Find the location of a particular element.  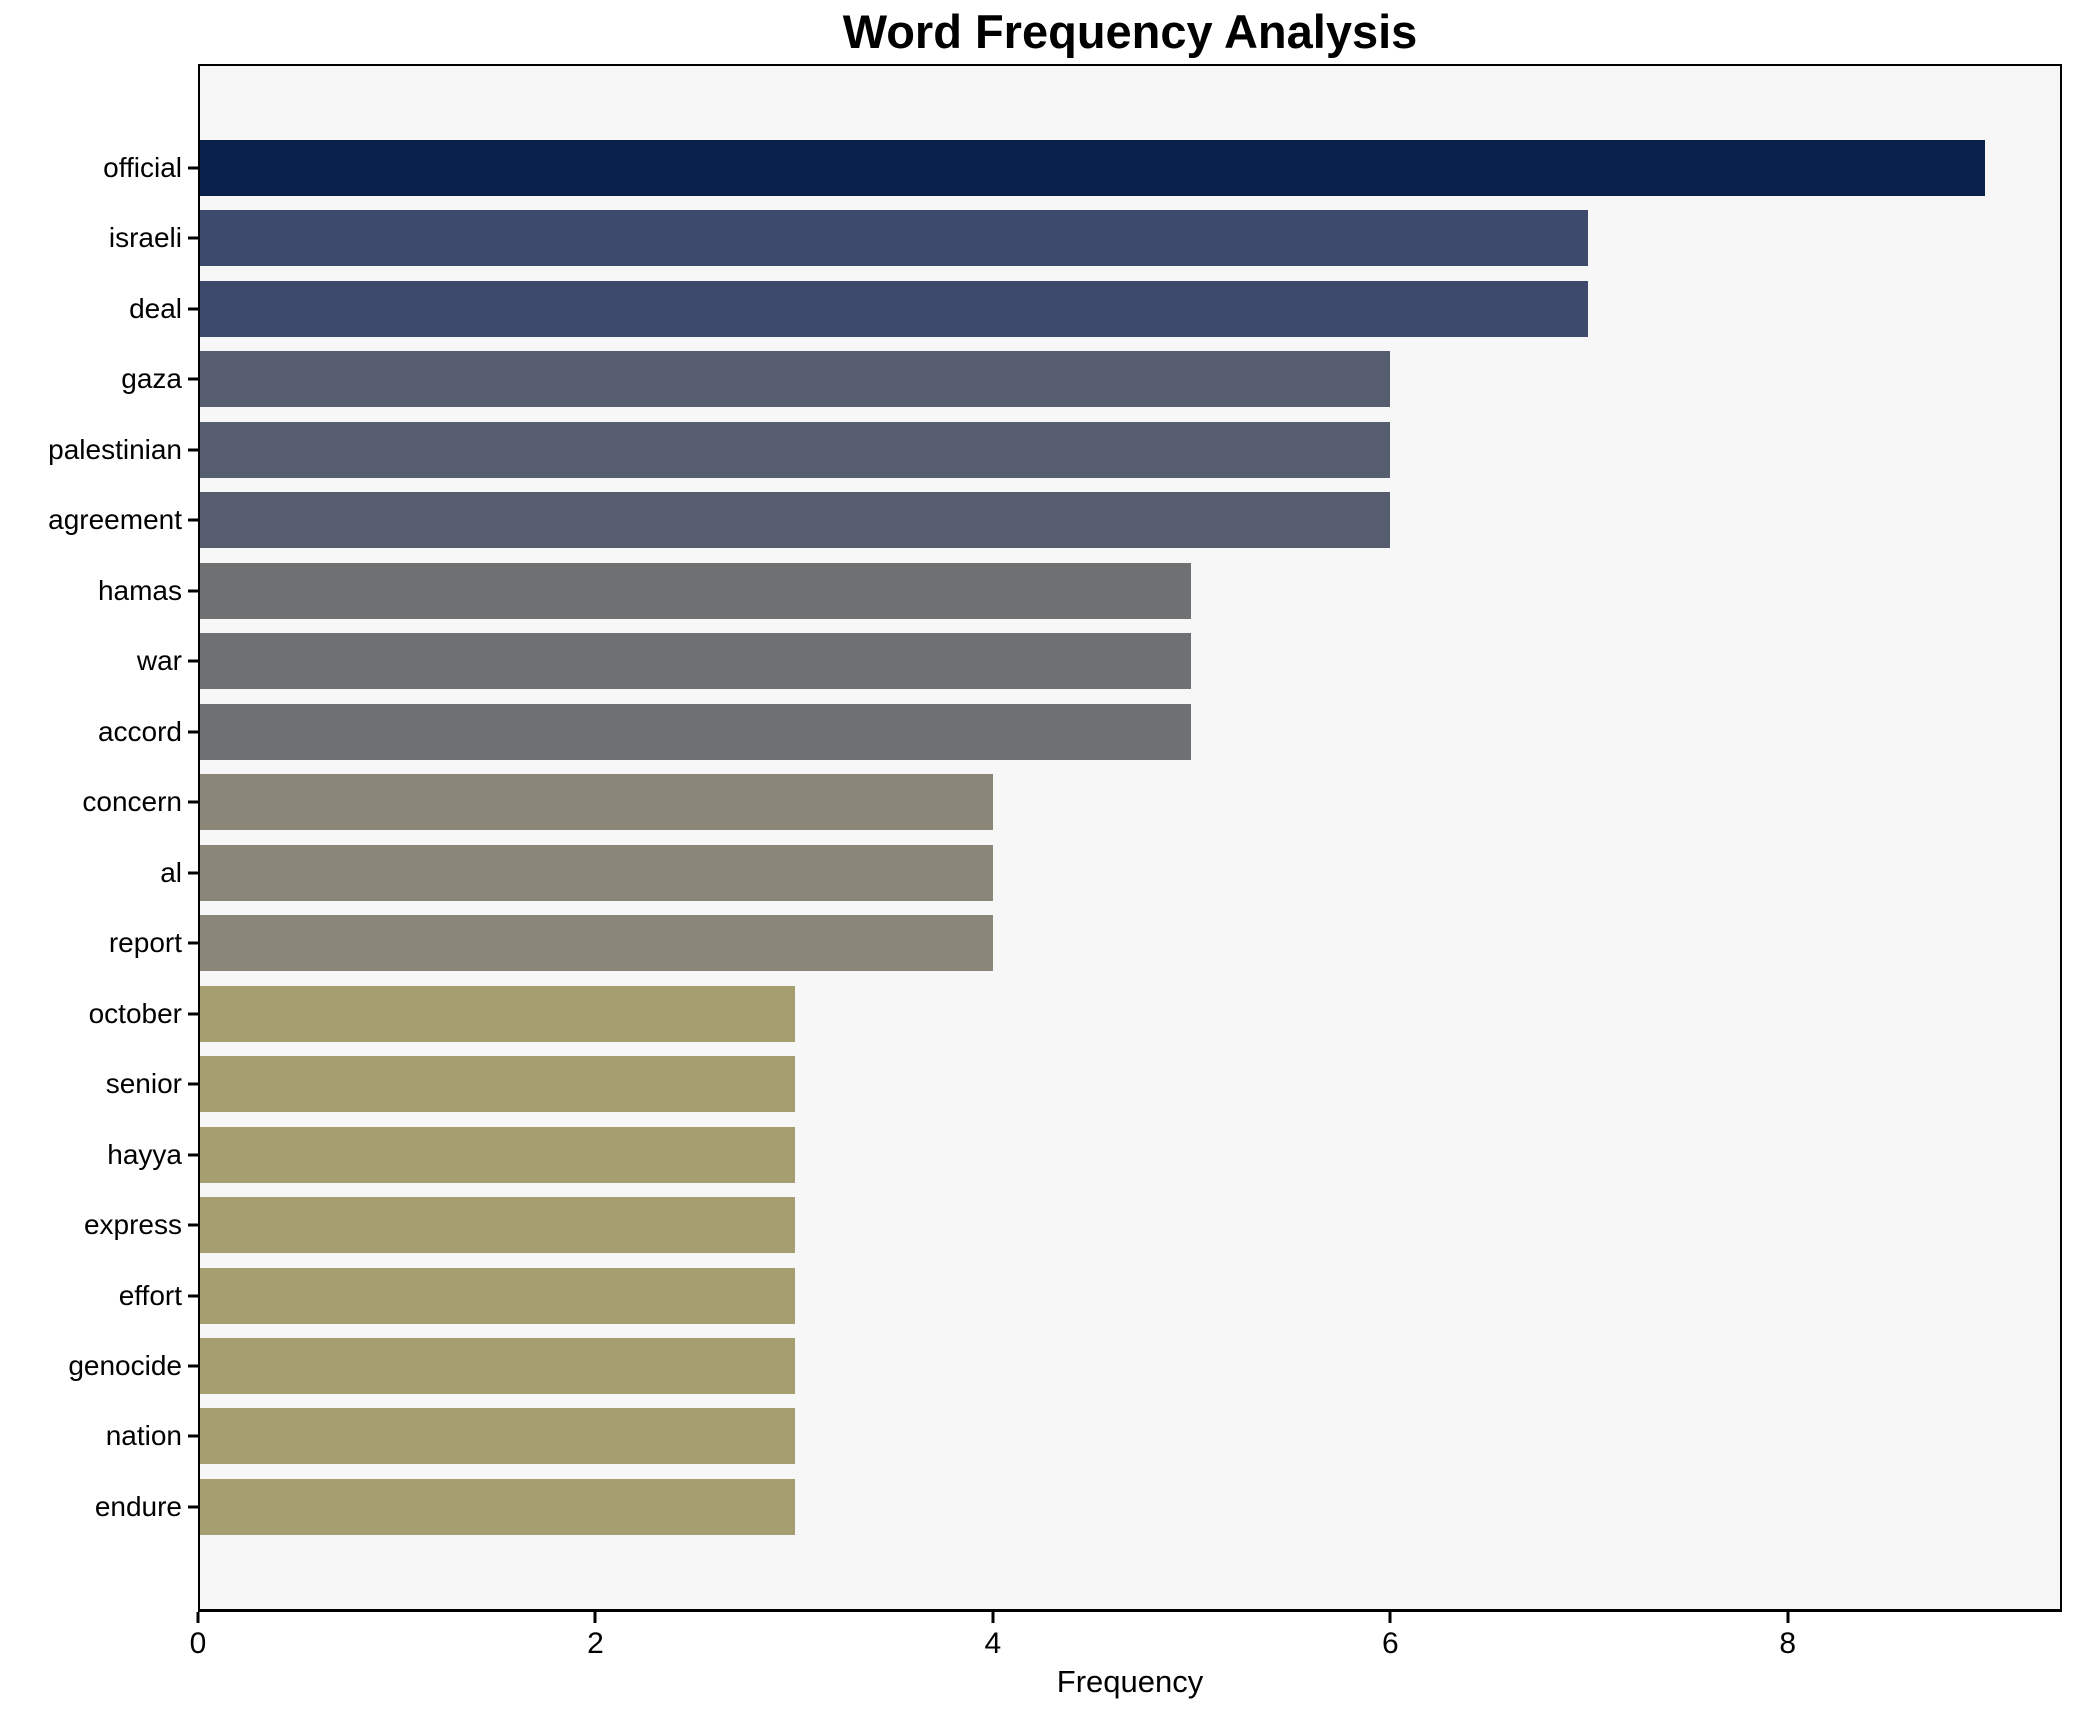

bar-endure is located at coordinates (497, 1506).